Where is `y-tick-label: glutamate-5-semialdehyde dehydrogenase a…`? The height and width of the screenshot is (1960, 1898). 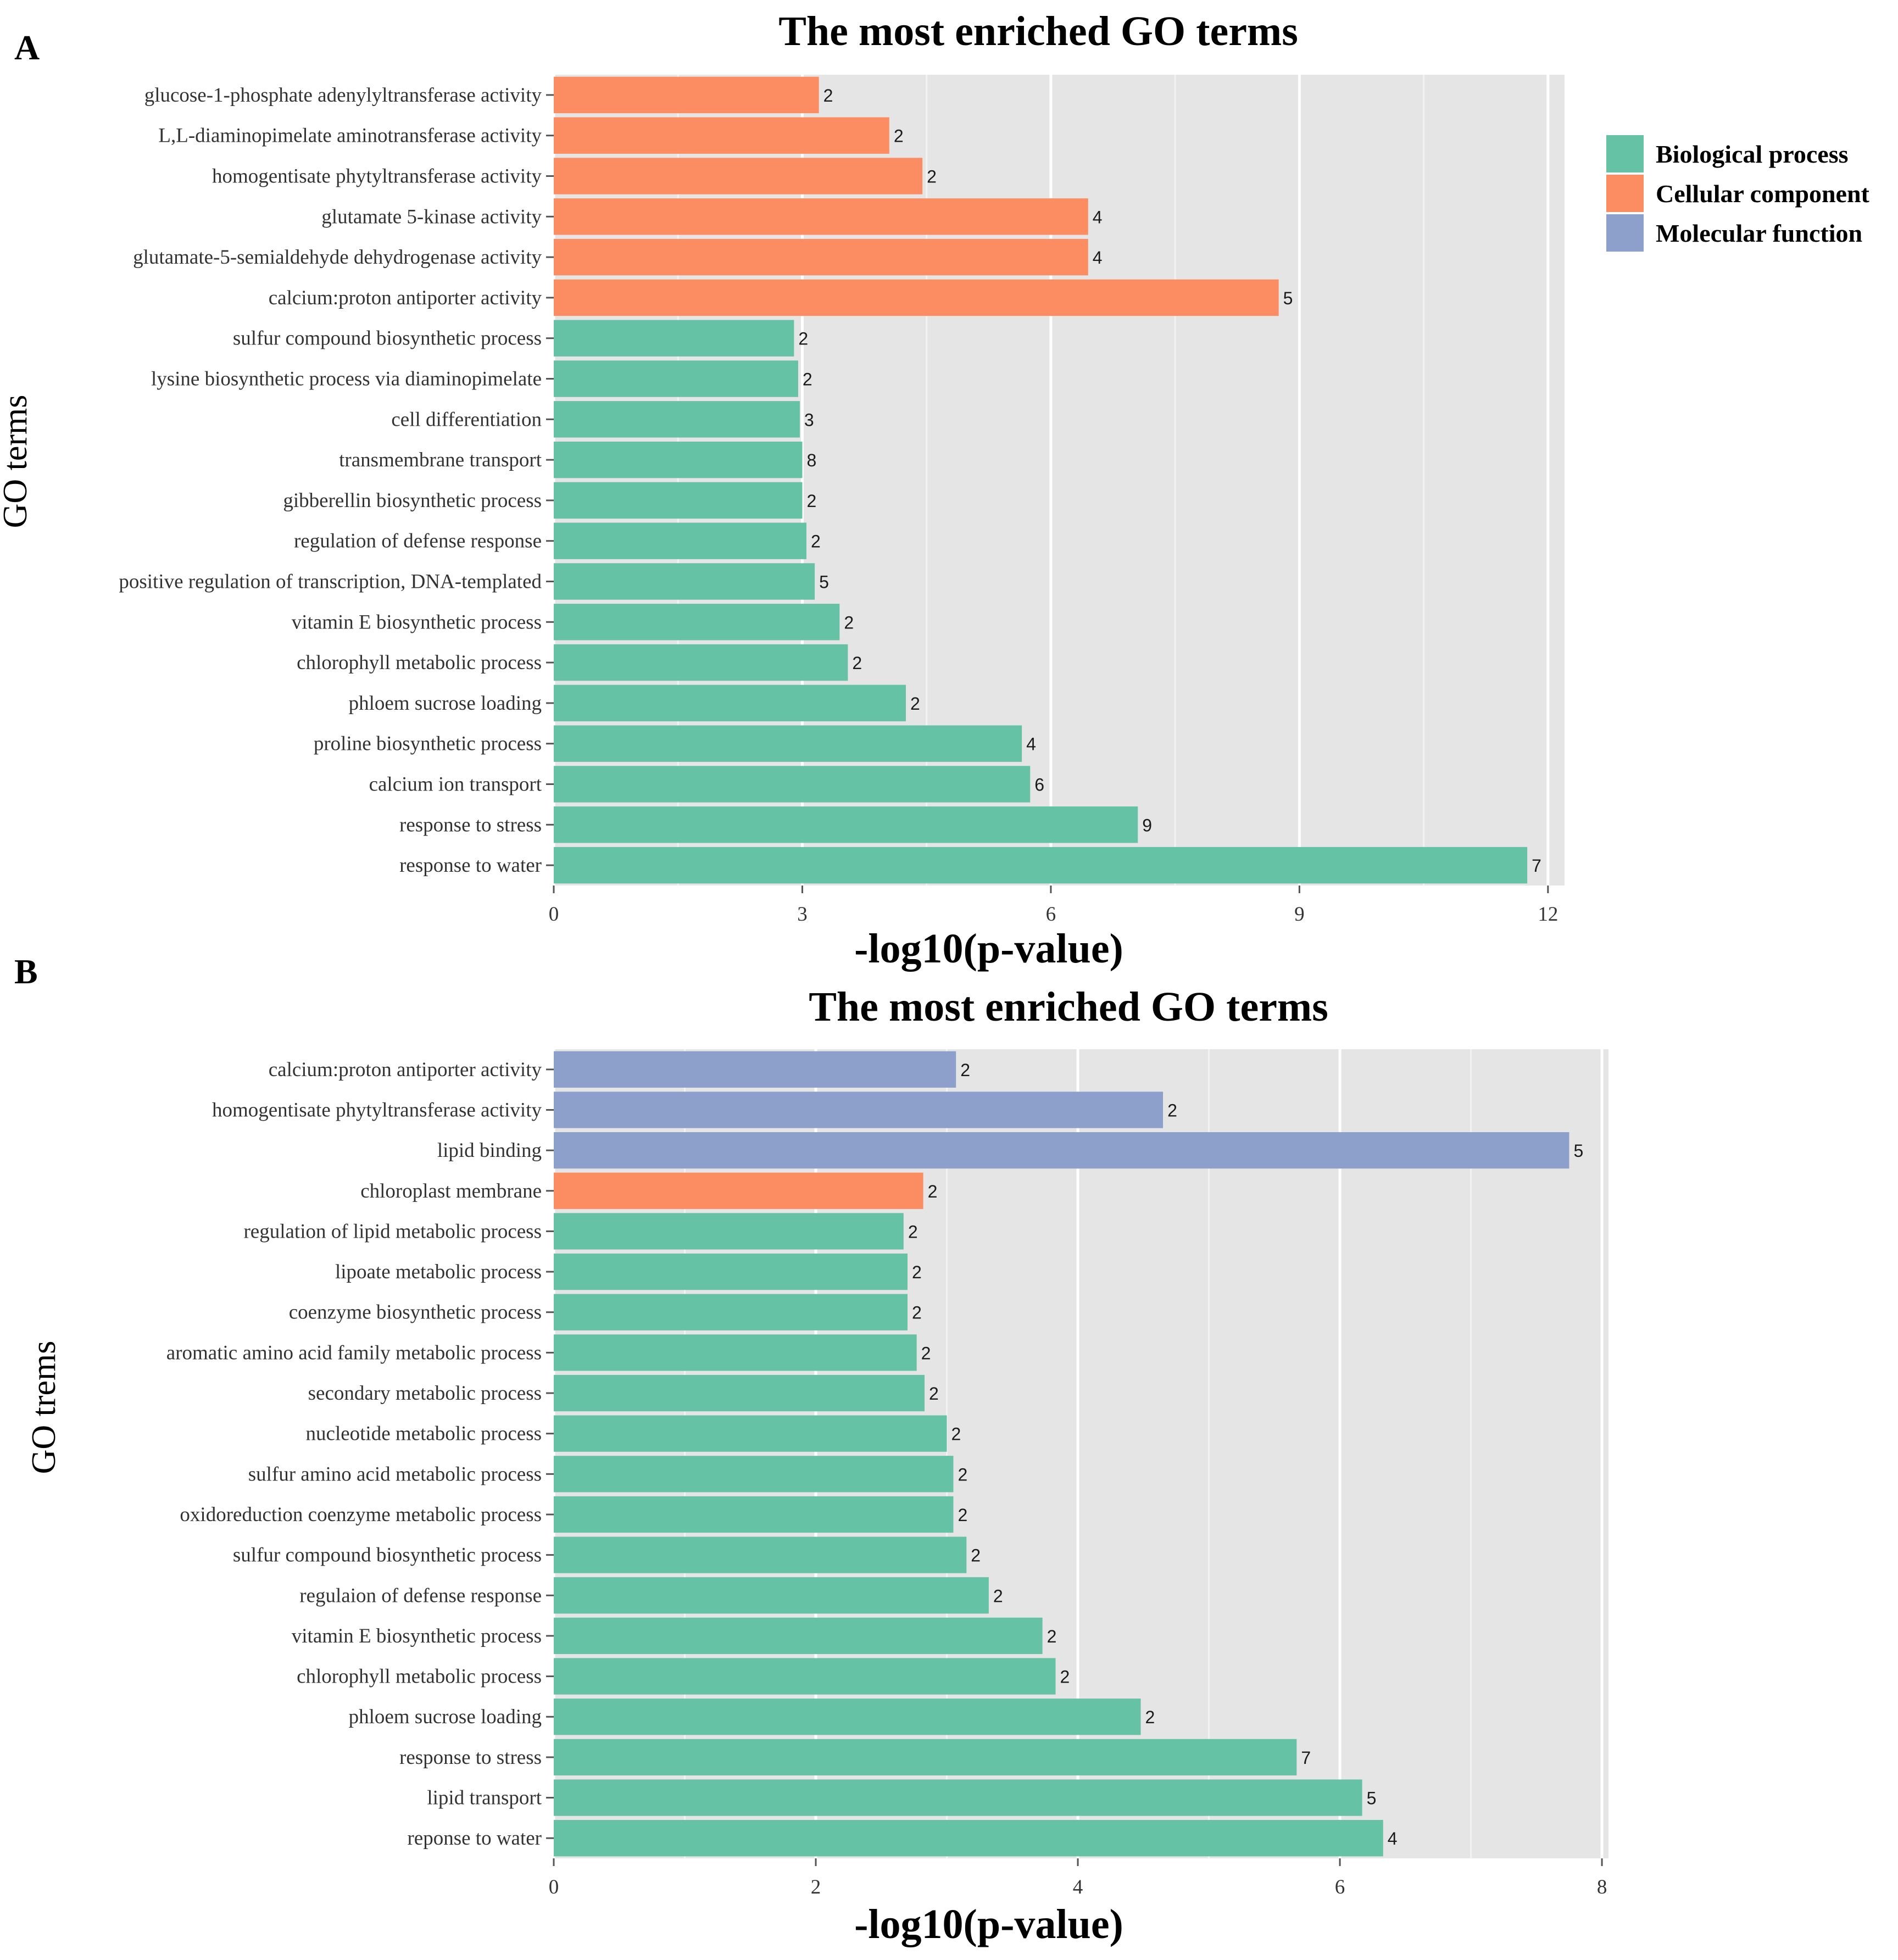
y-tick-label: glutamate-5-semialdehyde dehydrogenase a… is located at coordinates (337, 257).